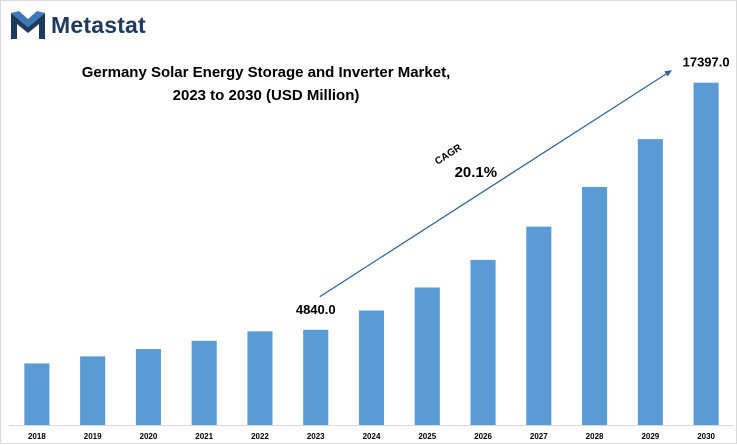 The image size is (737, 445). What do you see at coordinates (260, 378) in the screenshot?
I see `bar-2022` at bounding box center [260, 378].